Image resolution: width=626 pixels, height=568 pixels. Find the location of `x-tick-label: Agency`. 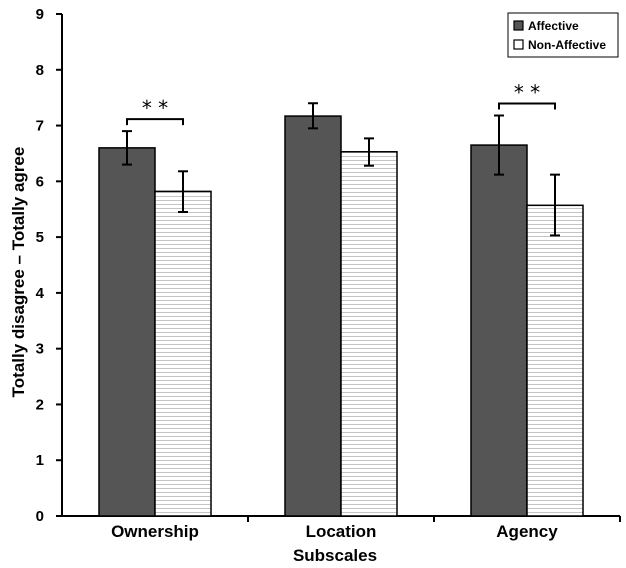

x-tick-label: Agency is located at coordinates (527, 531).